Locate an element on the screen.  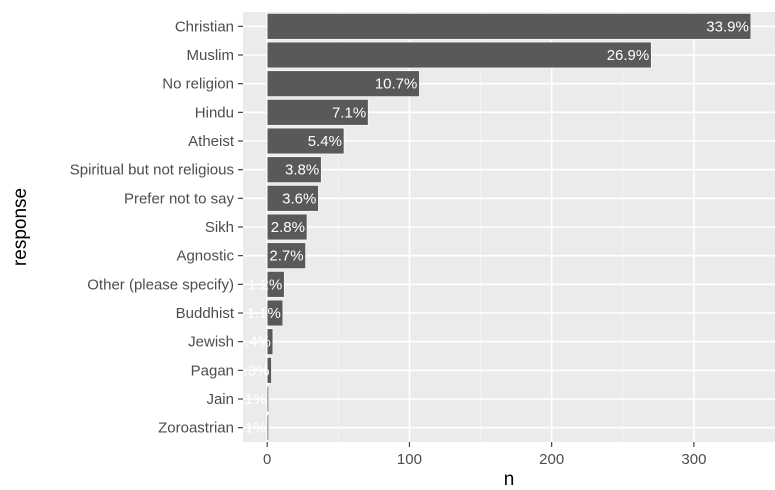
bar-value-label: 26.9% is located at coordinates (628, 55).